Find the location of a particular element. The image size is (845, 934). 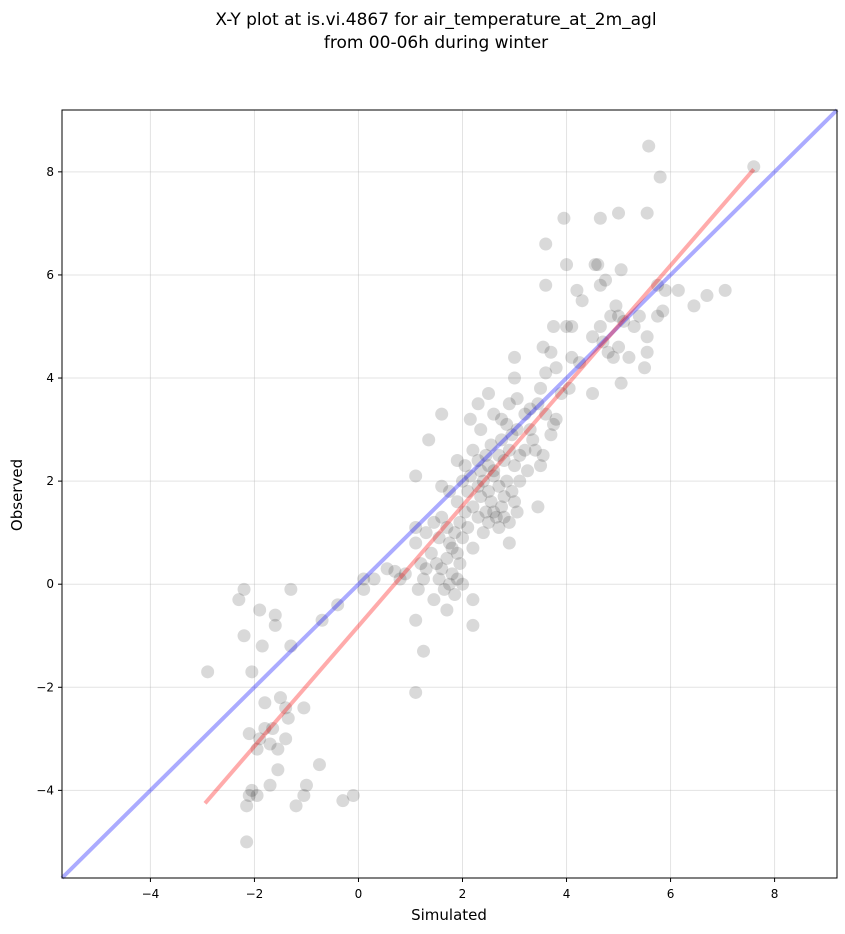

x-tick-label-6: 8 is located at coordinates (775, 894).